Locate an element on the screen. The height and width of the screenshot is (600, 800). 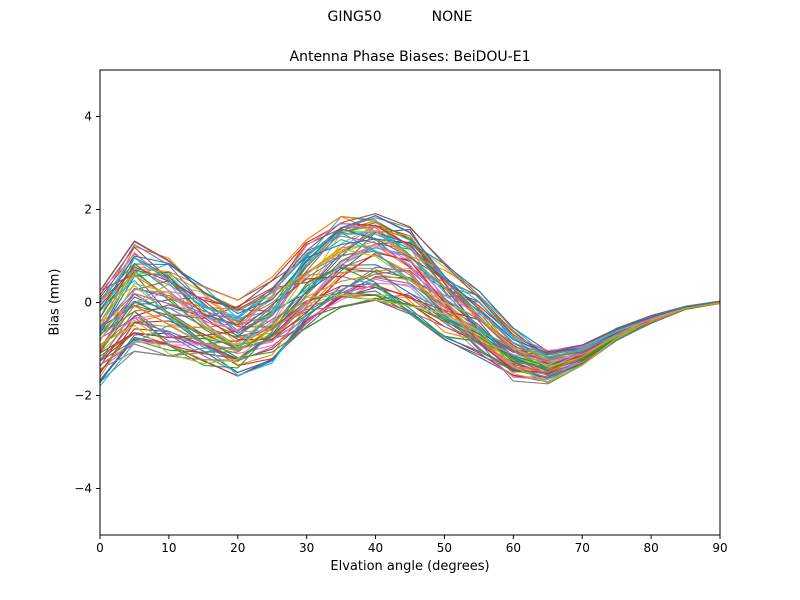
axes-title: Antenna Phase Biases: BeiDOU-E1 is located at coordinates (410, 57).